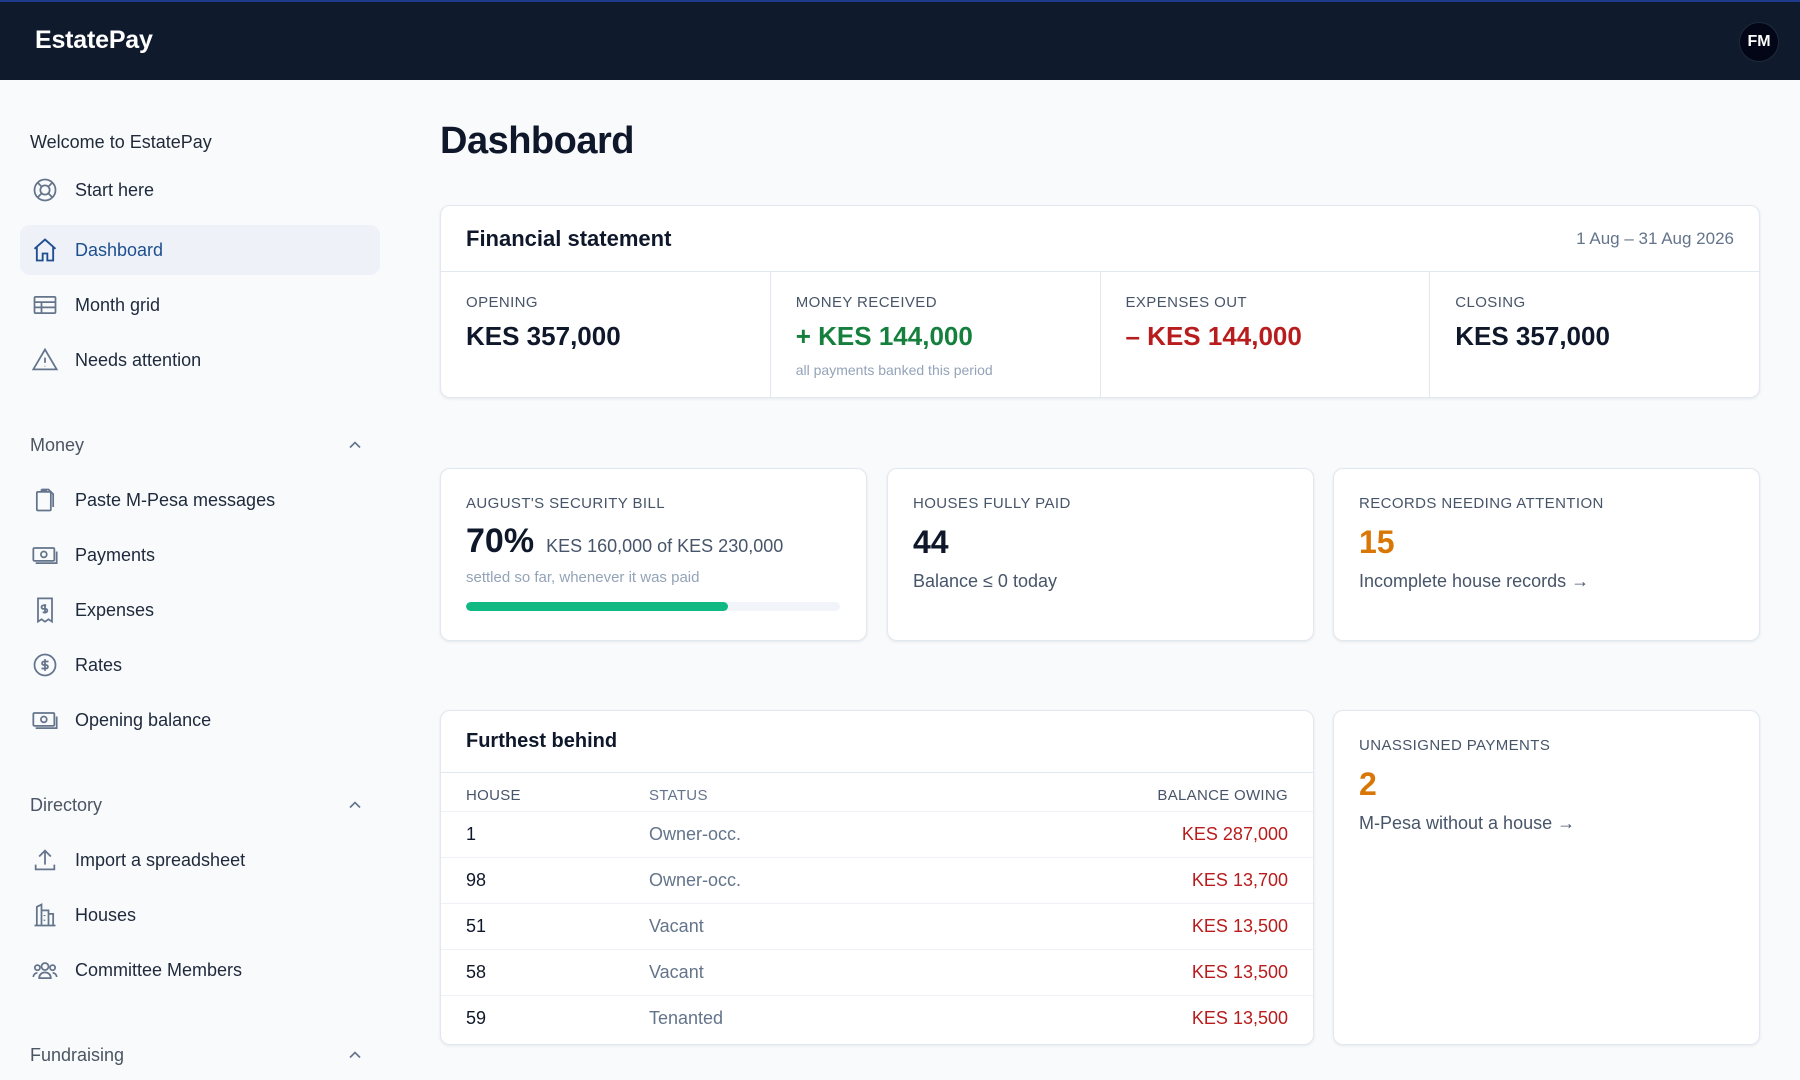  I want to click on lifebuoy-icon, so click(45, 190).